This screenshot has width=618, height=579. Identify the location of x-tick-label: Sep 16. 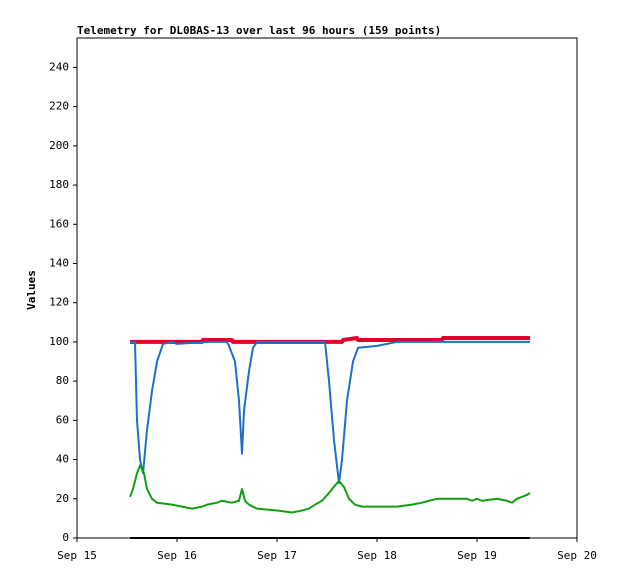
(177, 555).